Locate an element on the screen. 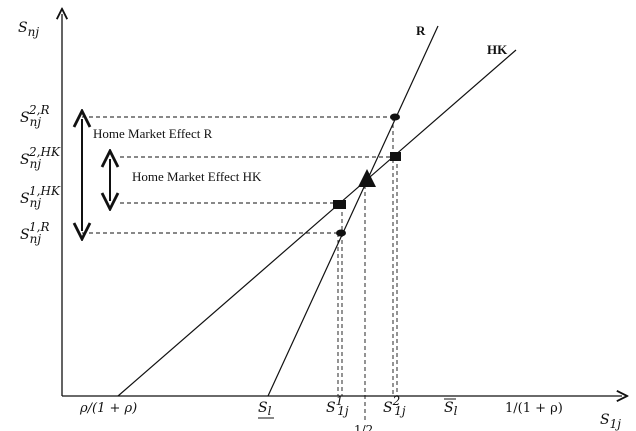 Image resolution: width=636 pixels, height=431 pixels. x-tick-s-high: Sl is located at coordinates (451, 409).